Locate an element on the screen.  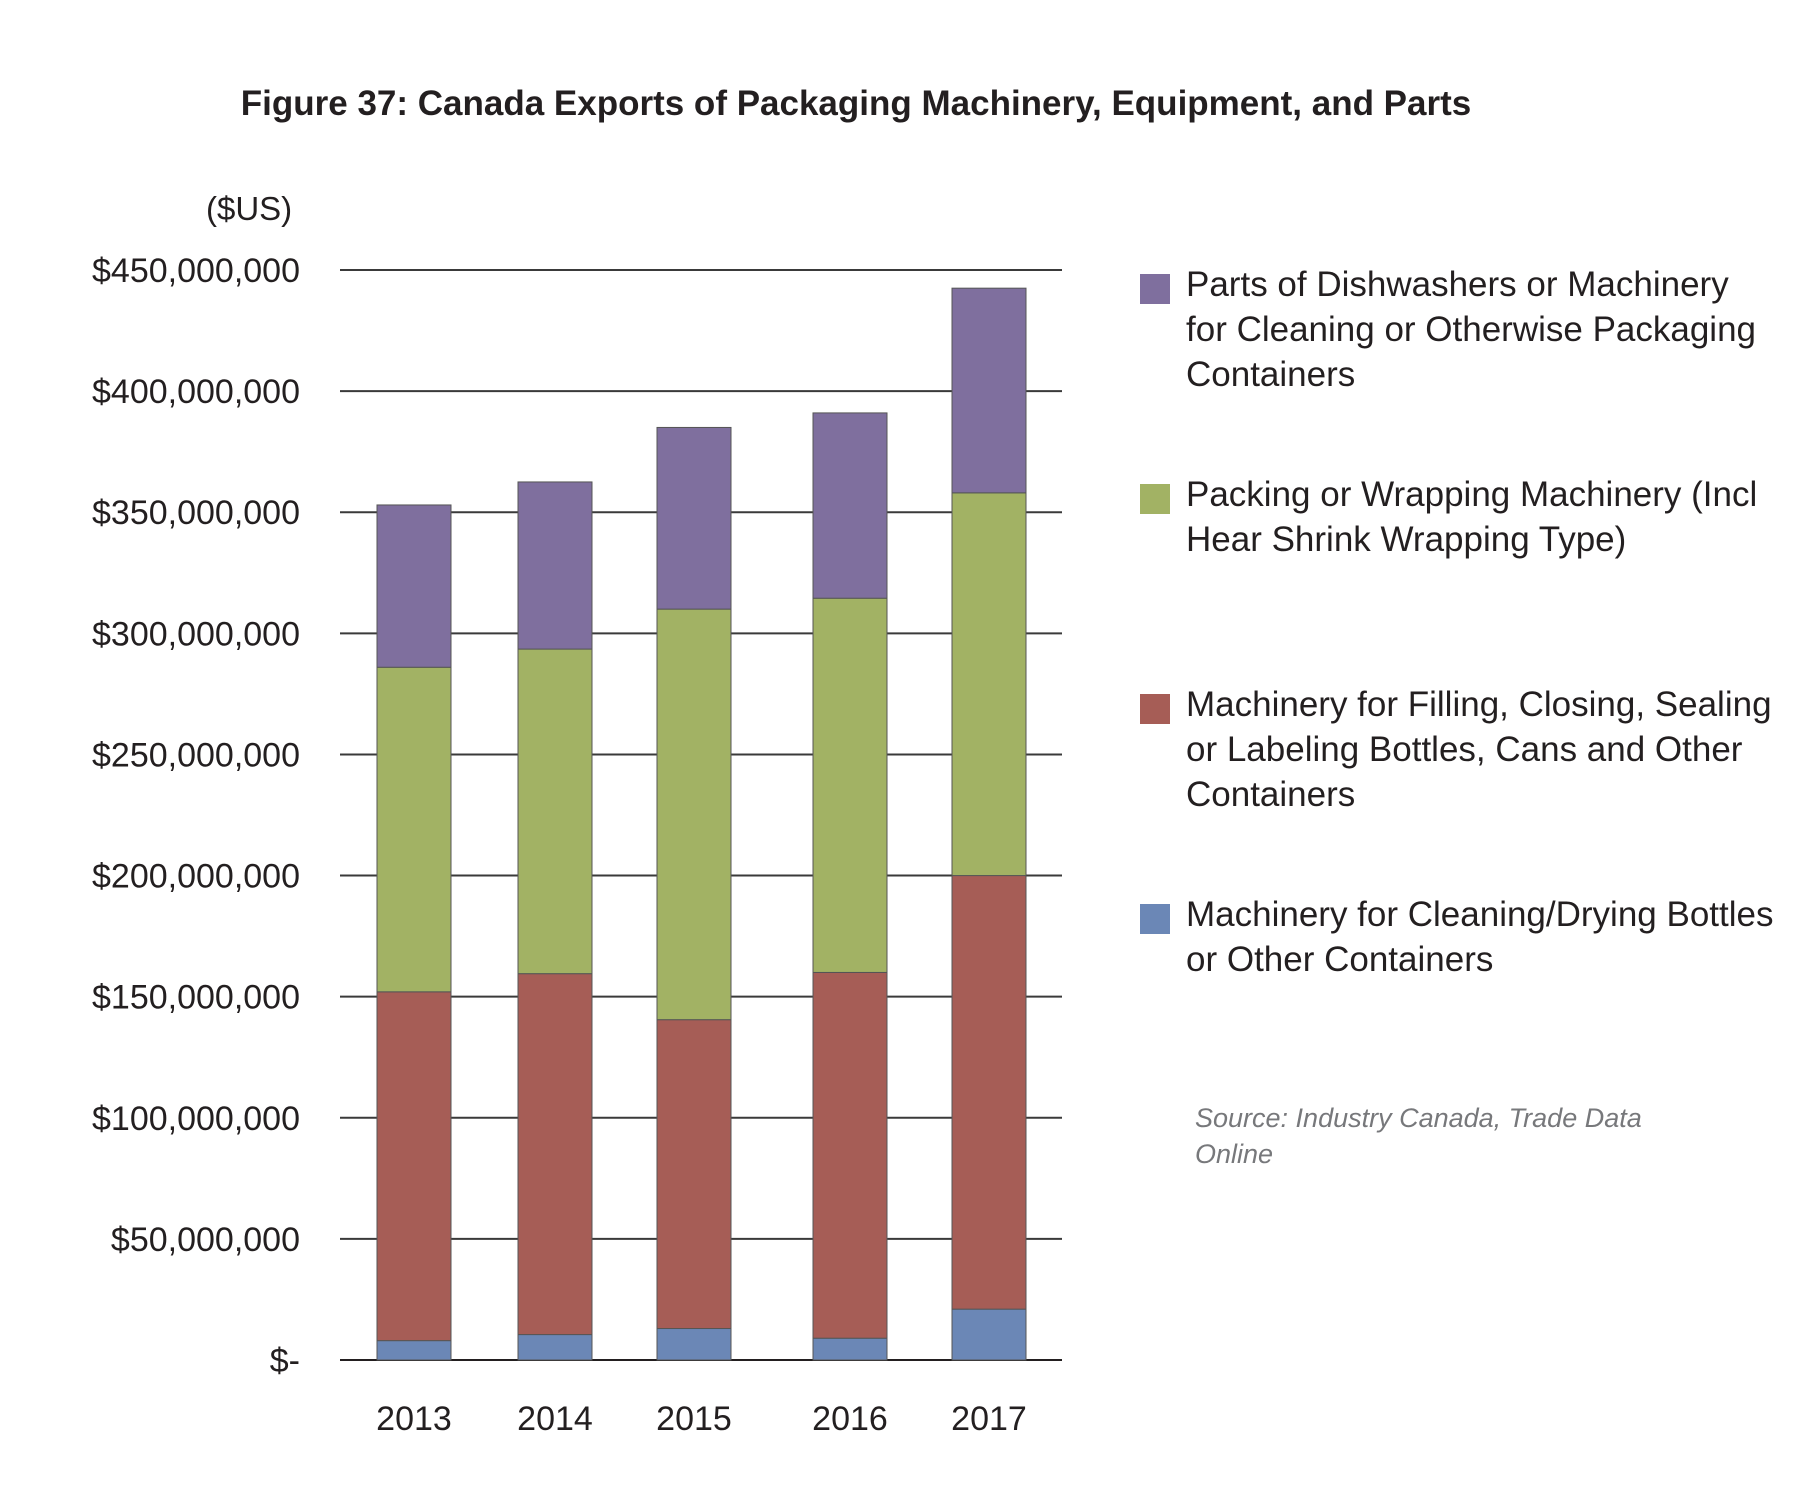
y-tick-label: $250,000,000 is located at coordinates (196, 755).